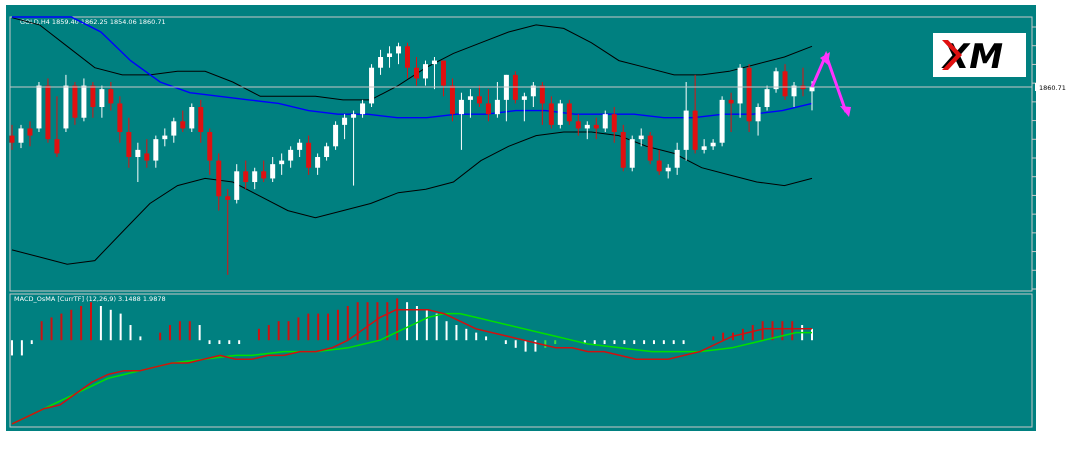 The image size is (1081, 461). I want to click on time-tick-label: 18 Jan 09:00, so click(286, 434).